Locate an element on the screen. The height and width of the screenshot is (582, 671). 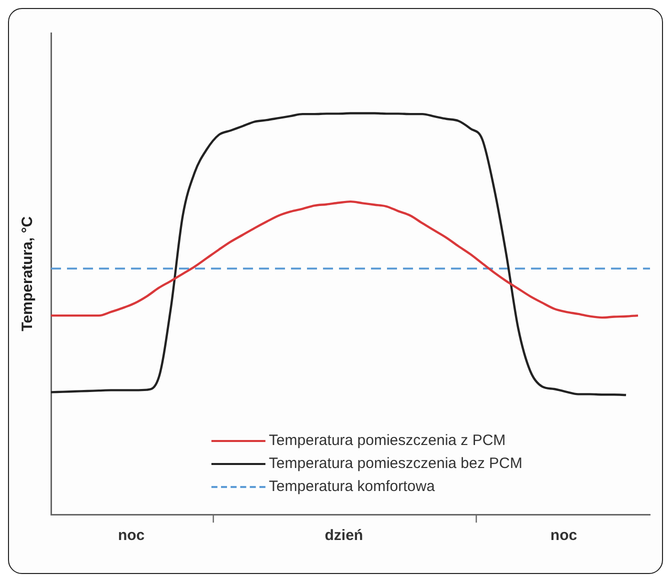
legend-label: Temperatura pomieszczenia z PCM is located at coordinates (387, 440).